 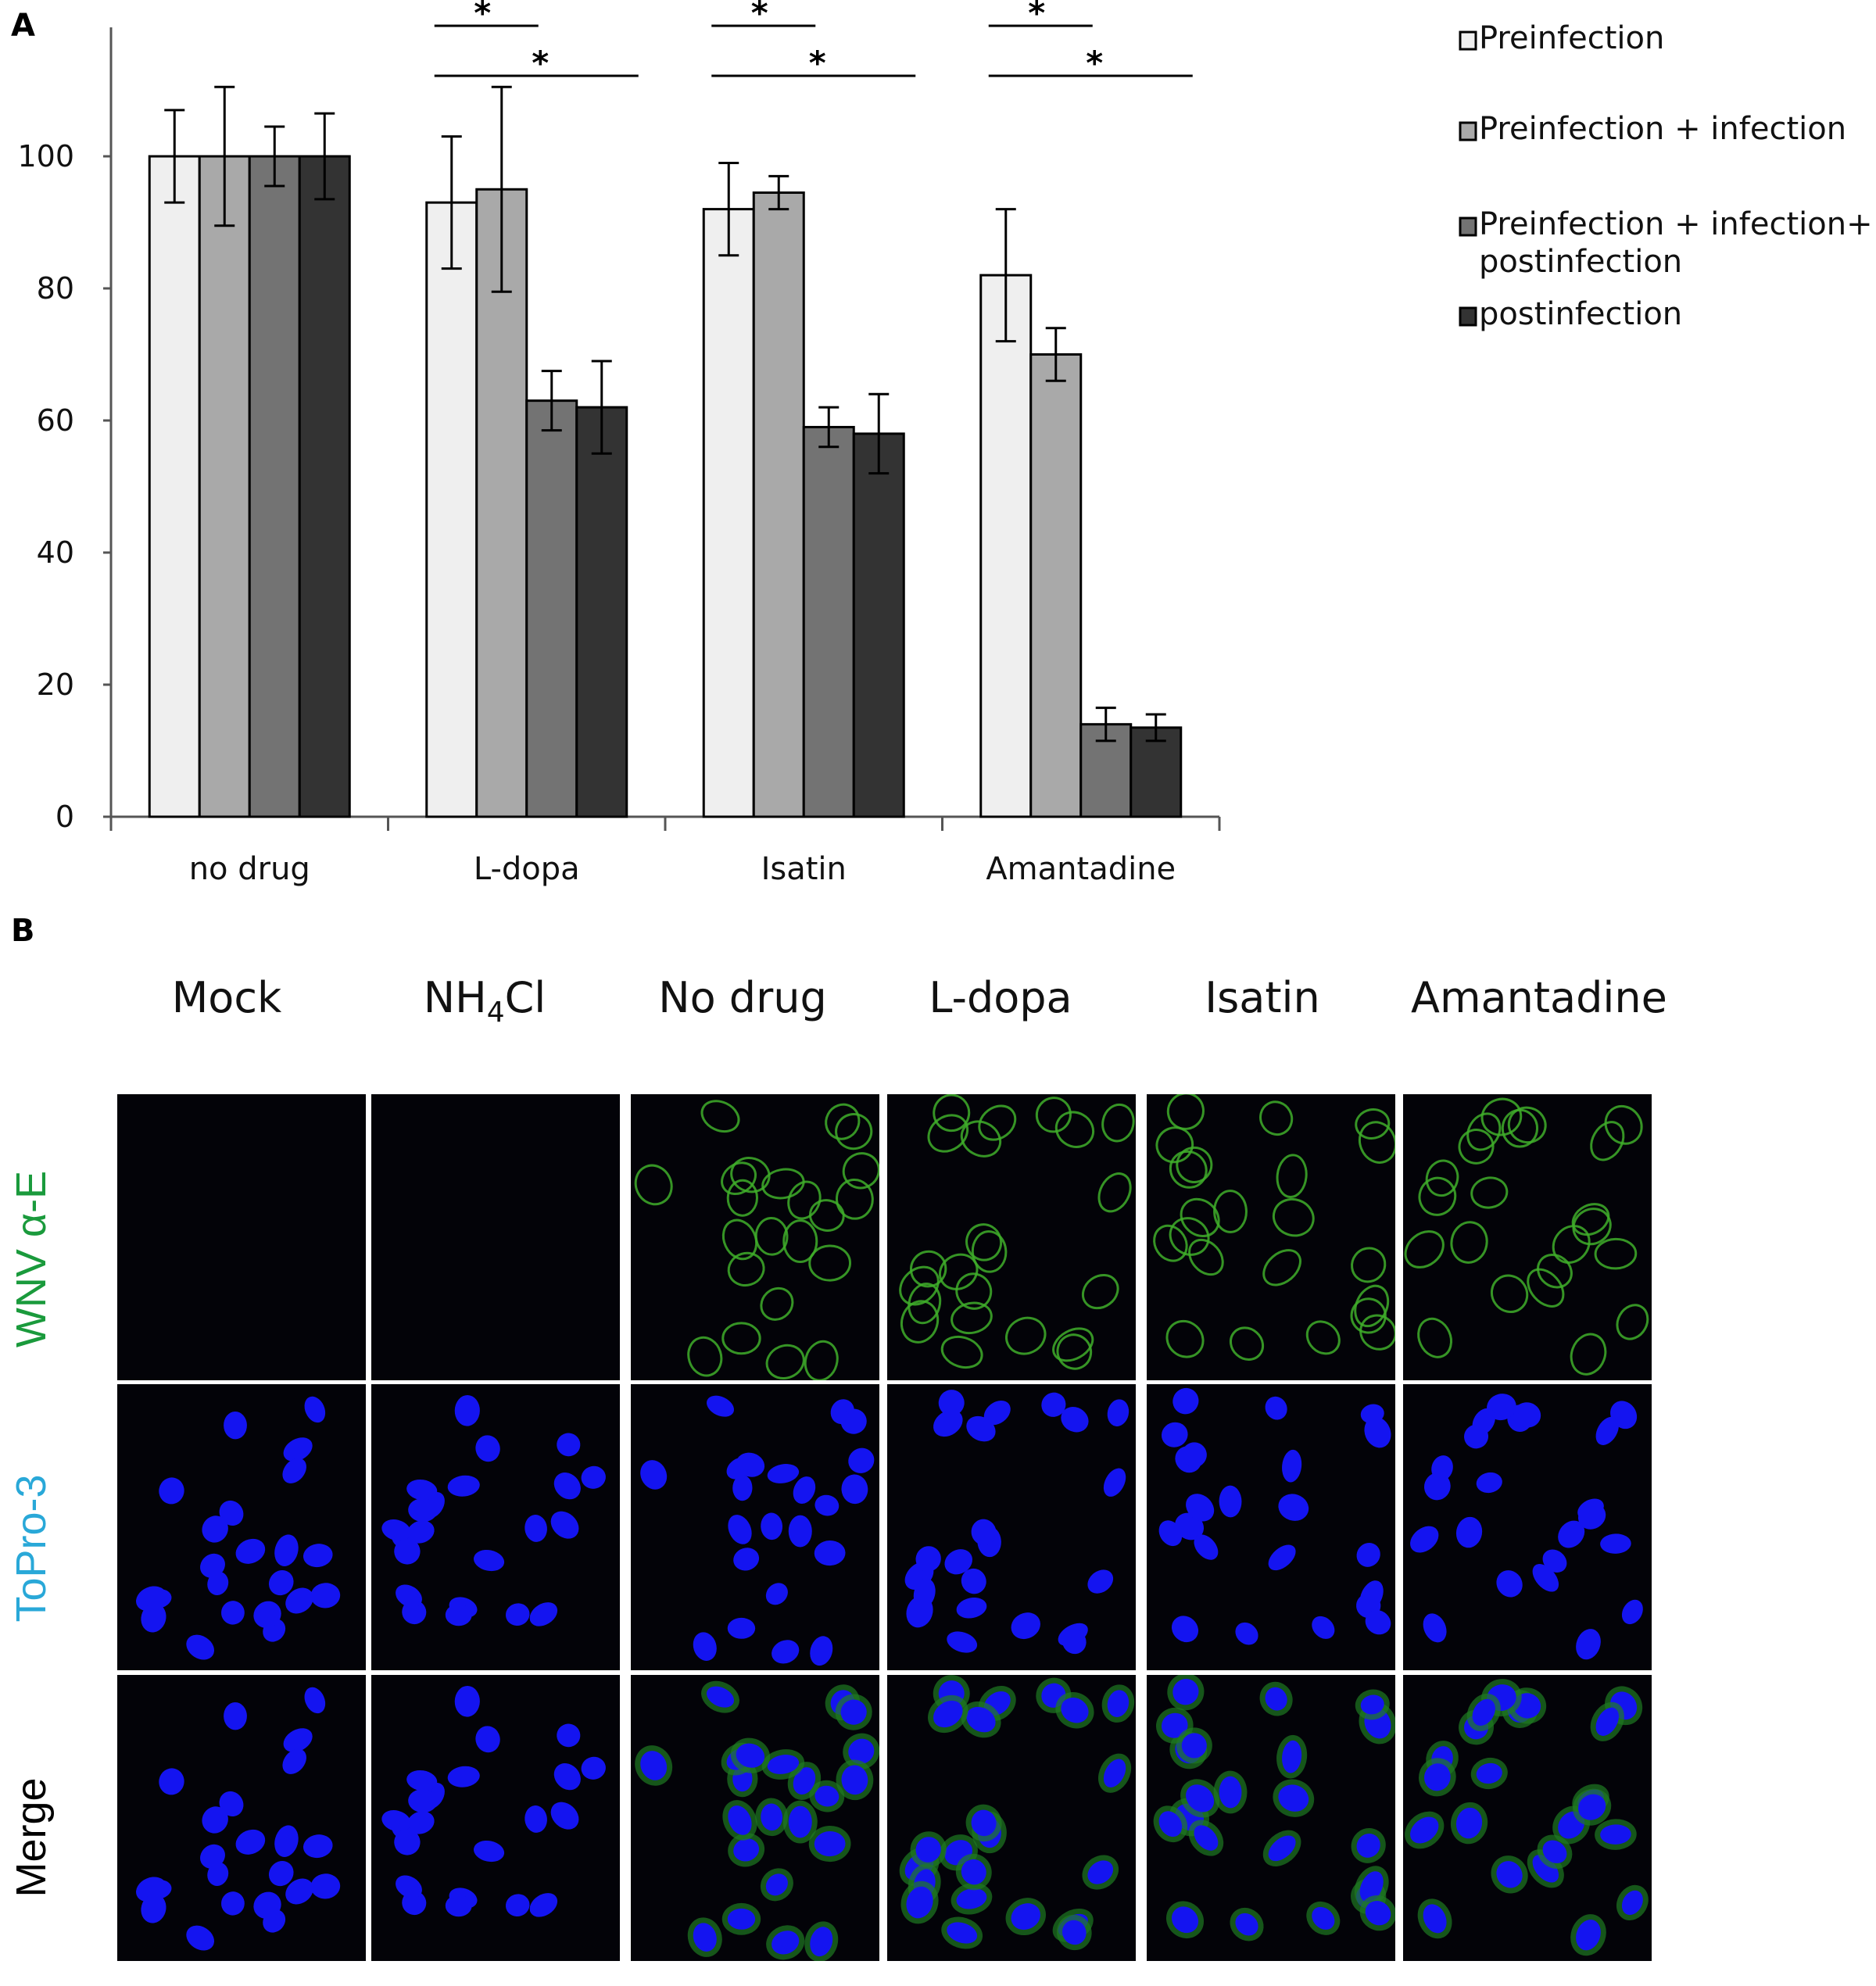 I want to click on panel-a-letter: A, so click(x=23, y=26).